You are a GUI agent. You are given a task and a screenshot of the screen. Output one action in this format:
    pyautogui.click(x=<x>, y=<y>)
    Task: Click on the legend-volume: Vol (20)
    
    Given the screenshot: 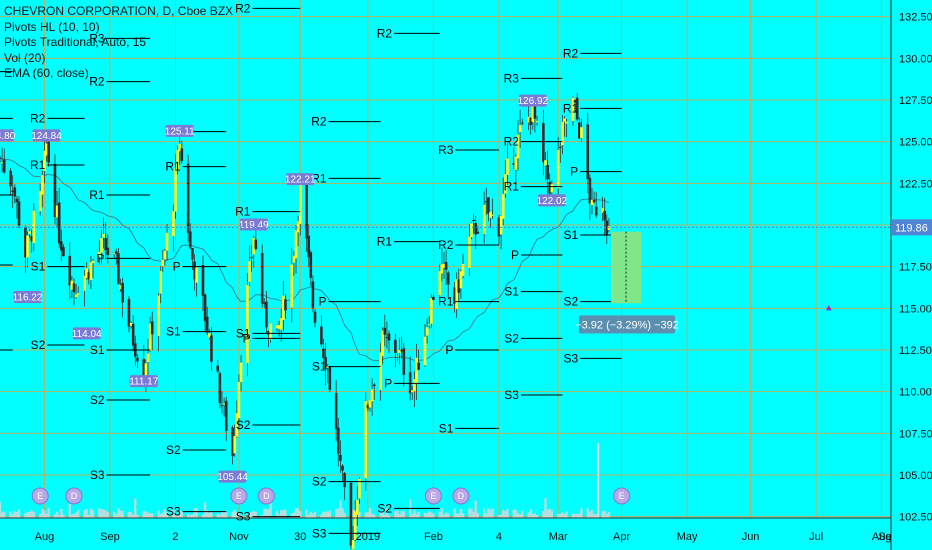 What is the action you would take?
    pyautogui.click(x=25, y=57)
    